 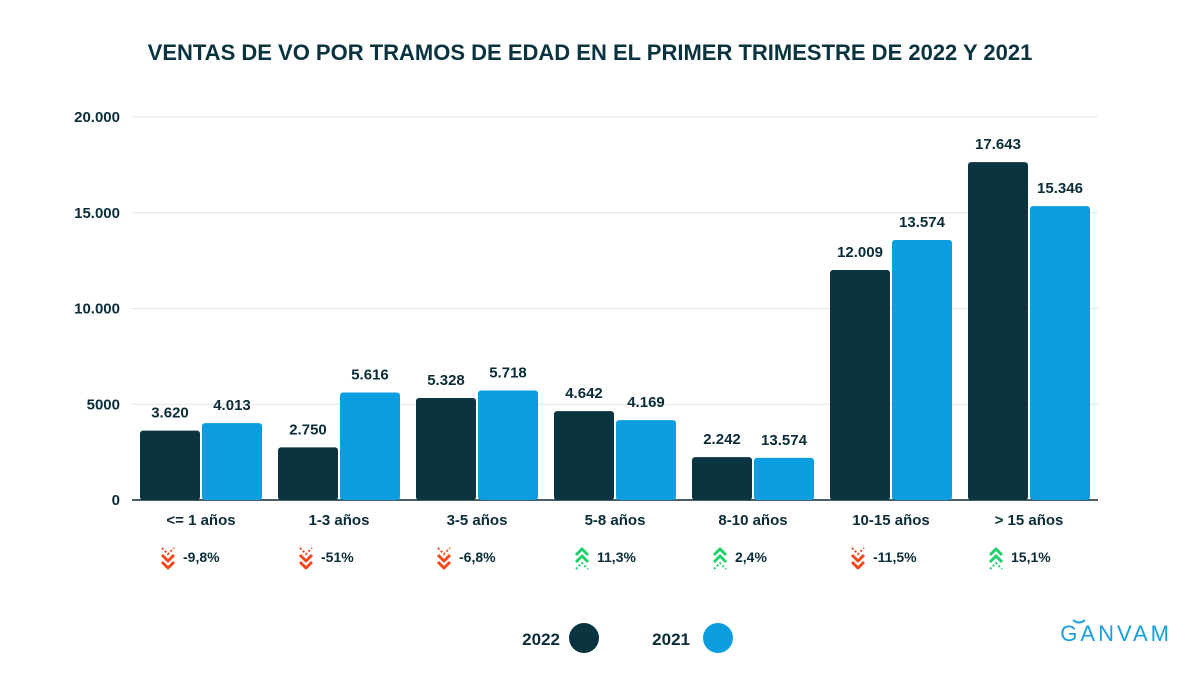 What do you see at coordinates (1060, 188) in the screenshot?
I see `data-label-2021: 15.346` at bounding box center [1060, 188].